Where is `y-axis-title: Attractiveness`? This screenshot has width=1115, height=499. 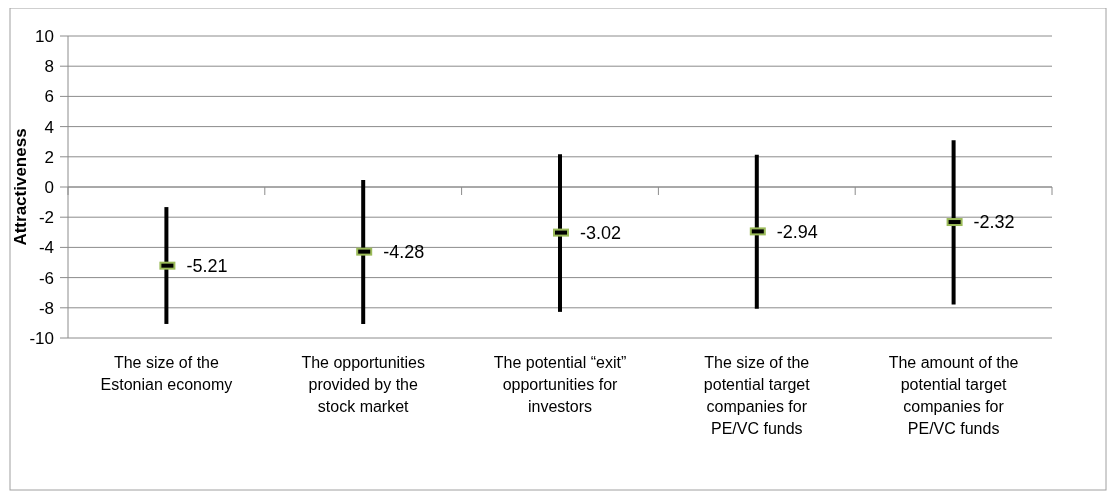 y-axis-title: Attractiveness is located at coordinates (20, 187).